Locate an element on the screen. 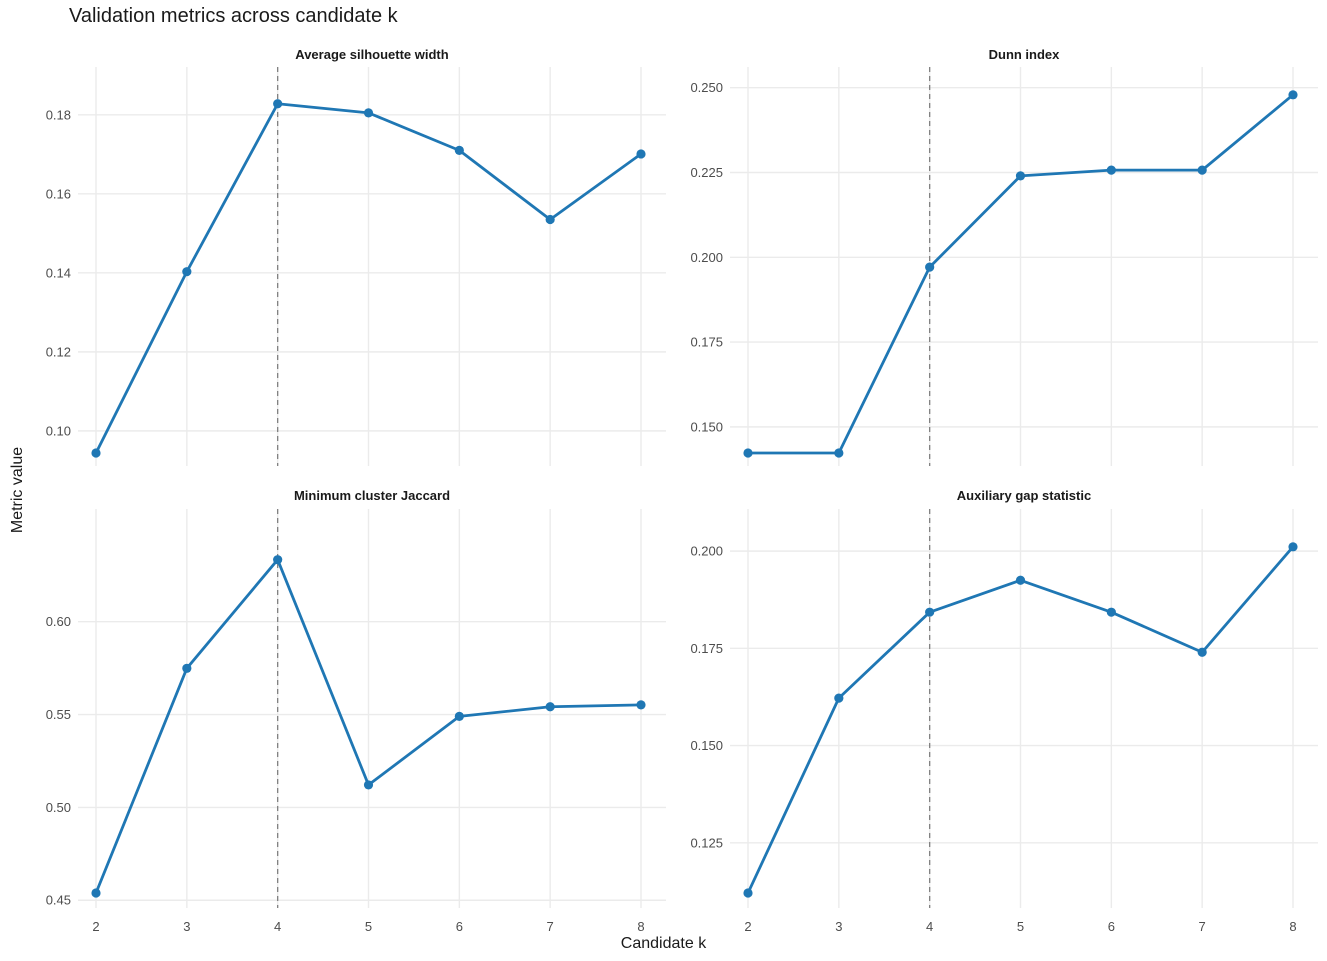  panel-title: Minimum cluster Jaccard is located at coordinates (372, 495).